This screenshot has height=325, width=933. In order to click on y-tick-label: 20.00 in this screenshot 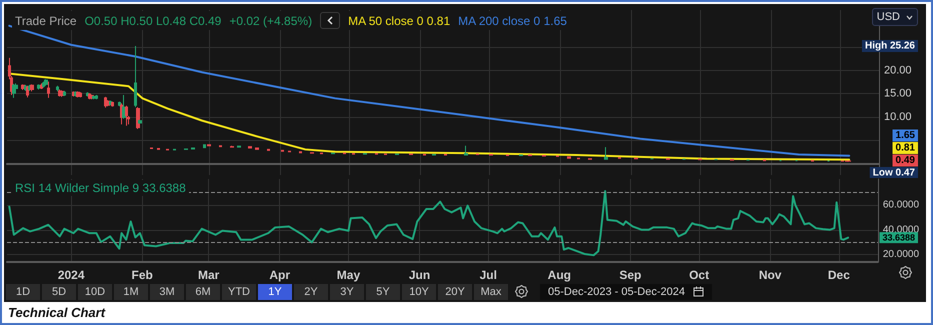, I will do `click(898, 70)`.